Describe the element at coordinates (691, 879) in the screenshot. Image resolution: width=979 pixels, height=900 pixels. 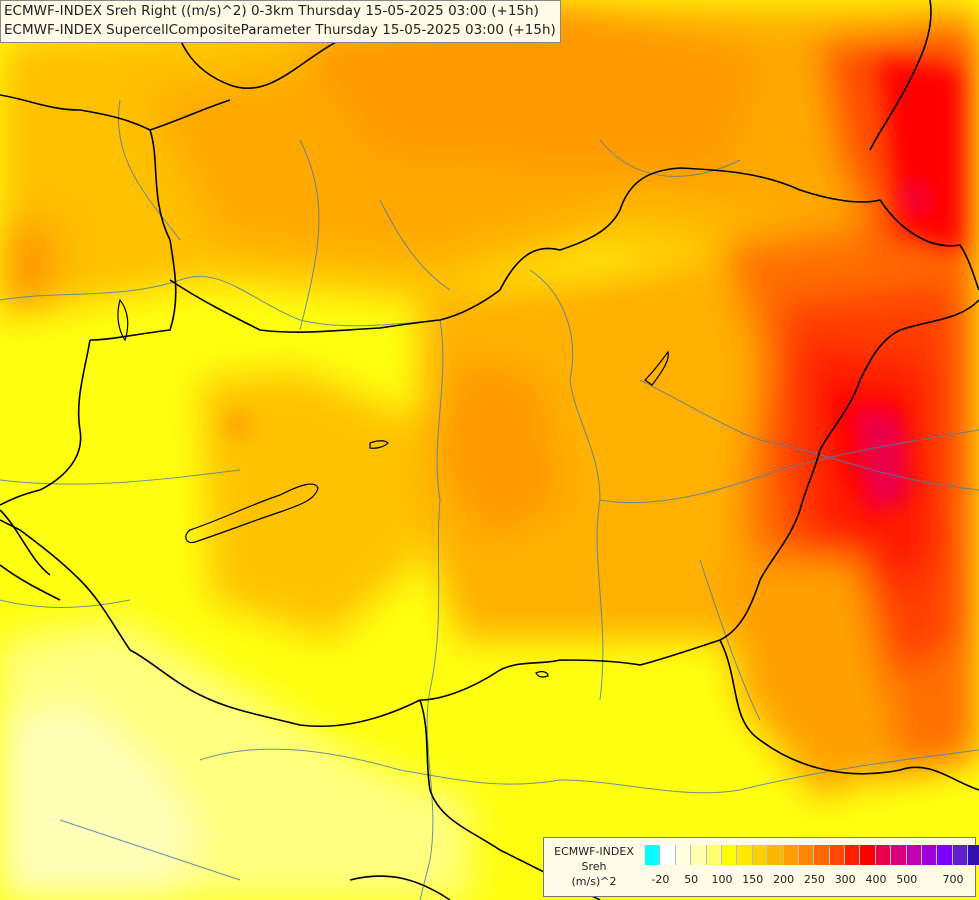
I see `legend-tick-label: 50` at that location.